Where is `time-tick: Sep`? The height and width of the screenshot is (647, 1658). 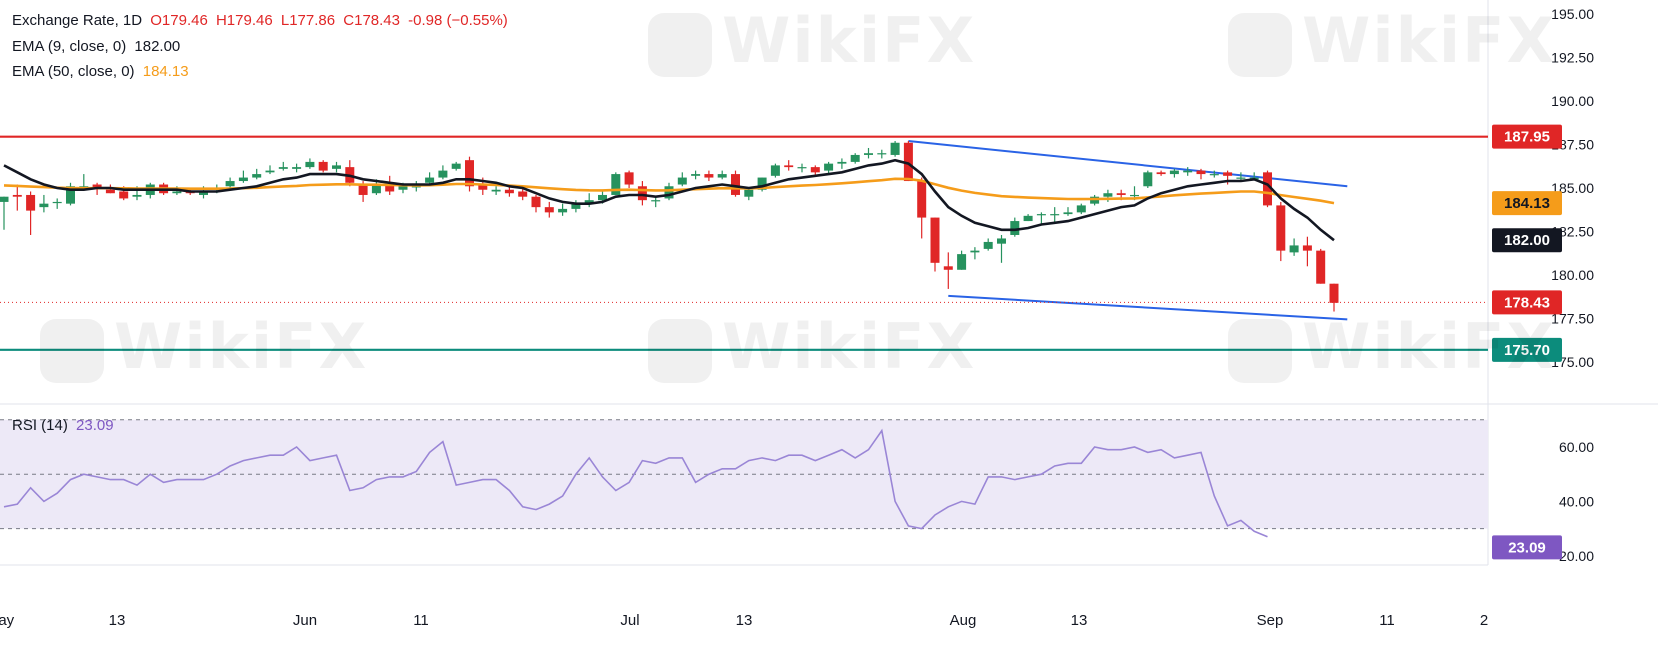
time-tick: Sep is located at coordinates (1270, 620).